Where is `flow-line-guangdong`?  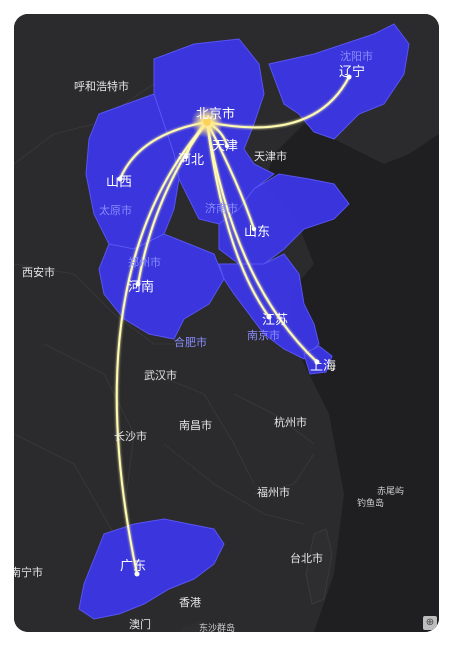 flow-line-guangdong is located at coordinates (161, 348).